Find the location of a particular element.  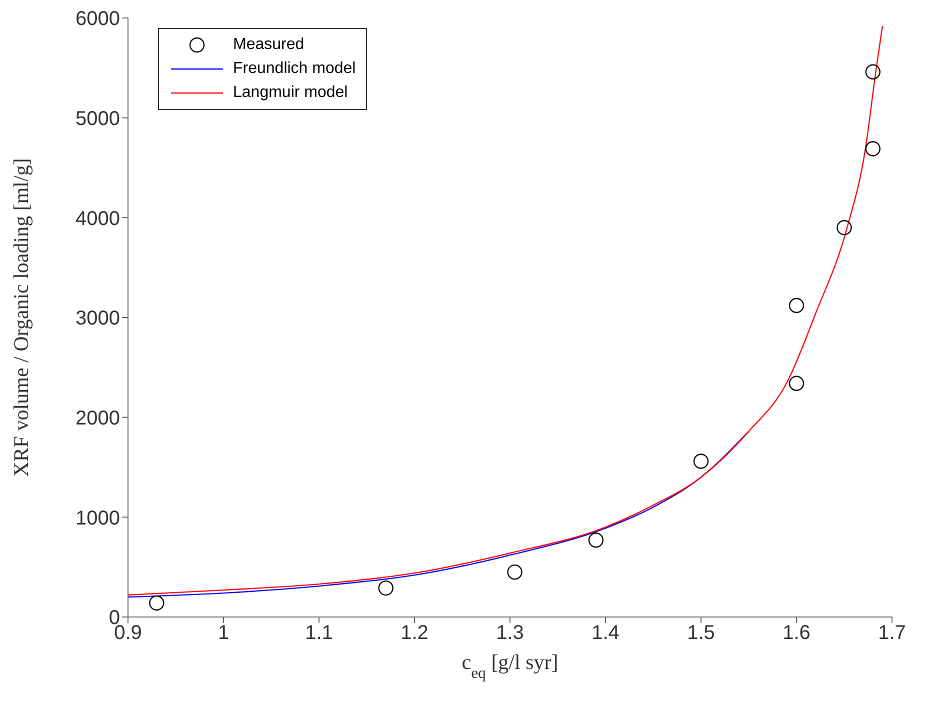

y-tick-label: 4000 is located at coordinates (98, 219).